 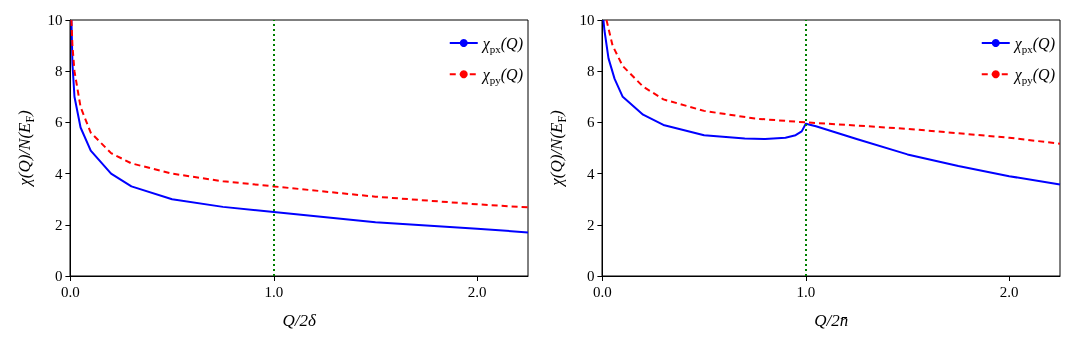 I want to click on x-axis-title: Q/2n̄, so click(x=831, y=320).